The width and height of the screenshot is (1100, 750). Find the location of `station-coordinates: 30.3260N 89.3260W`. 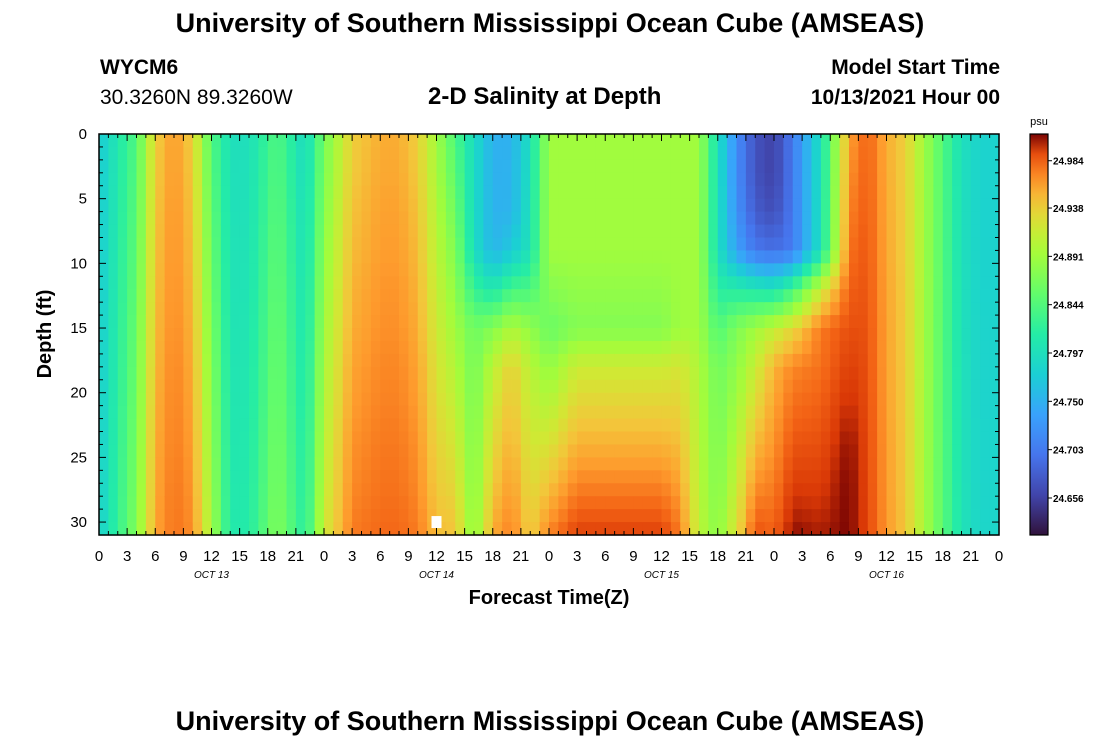

station-coordinates: 30.3260N 89.3260W is located at coordinates (196, 97).